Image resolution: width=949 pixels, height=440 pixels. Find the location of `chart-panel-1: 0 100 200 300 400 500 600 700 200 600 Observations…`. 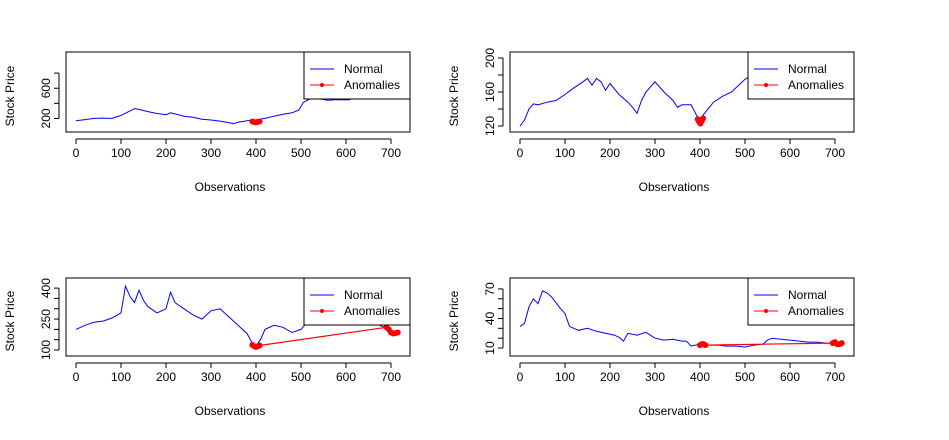

chart-panel-1: 0 100 200 300 400 500 600 700 200 600 Observations… is located at coordinates (207, 122).